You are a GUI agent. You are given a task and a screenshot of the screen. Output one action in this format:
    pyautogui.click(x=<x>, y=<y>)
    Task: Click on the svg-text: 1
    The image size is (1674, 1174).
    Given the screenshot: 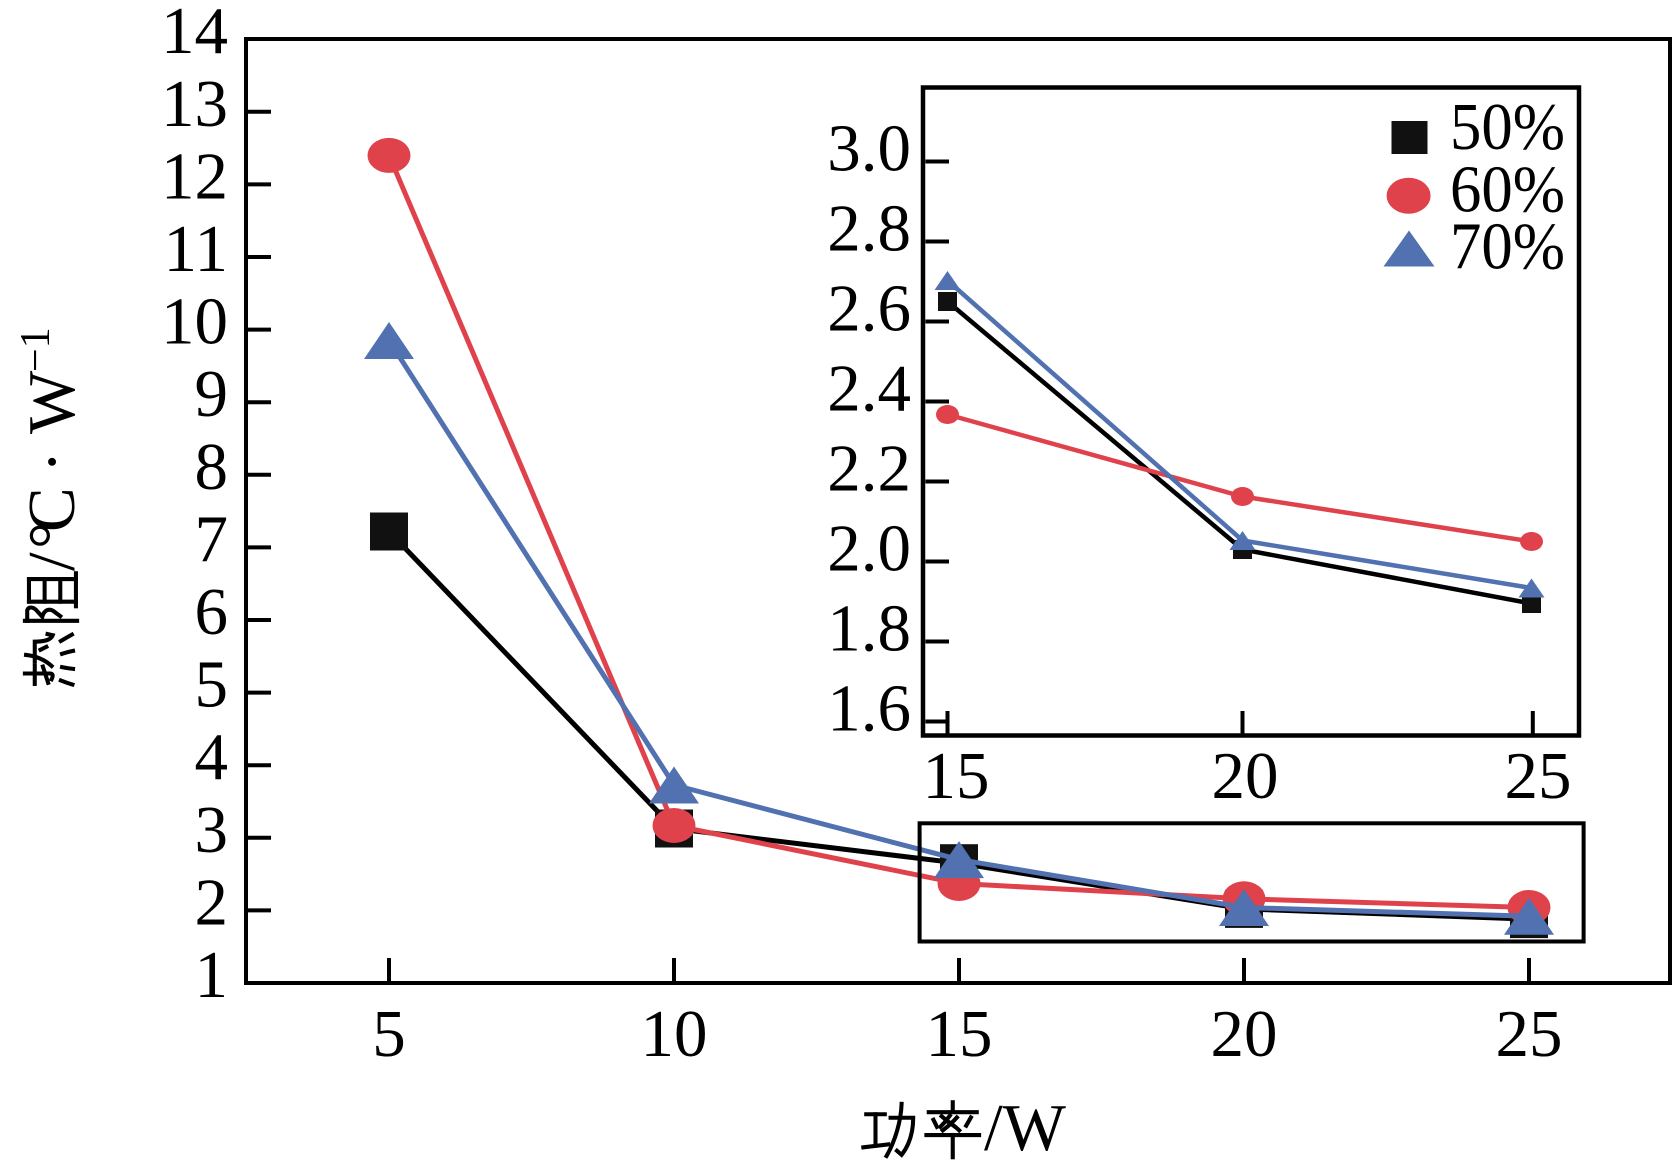 What is the action you would take?
    pyautogui.click(x=212, y=975)
    